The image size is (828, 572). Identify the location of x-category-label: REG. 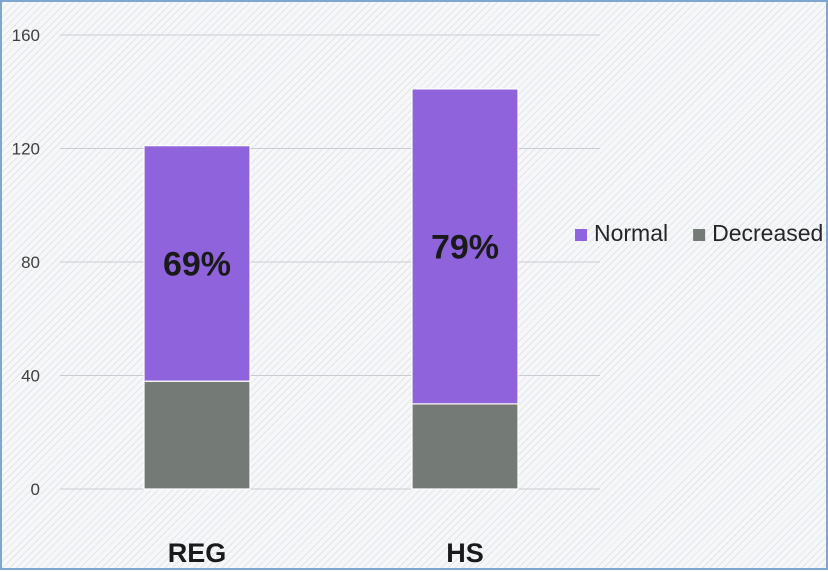
(197, 553).